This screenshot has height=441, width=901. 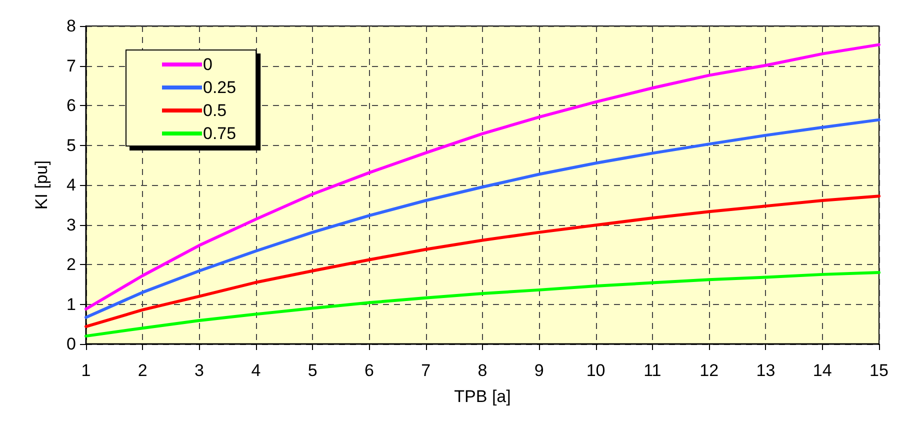 What do you see at coordinates (709, 370) in the screenshot?
I see `x-tick-label: 12` at bounding box center [709, 370].